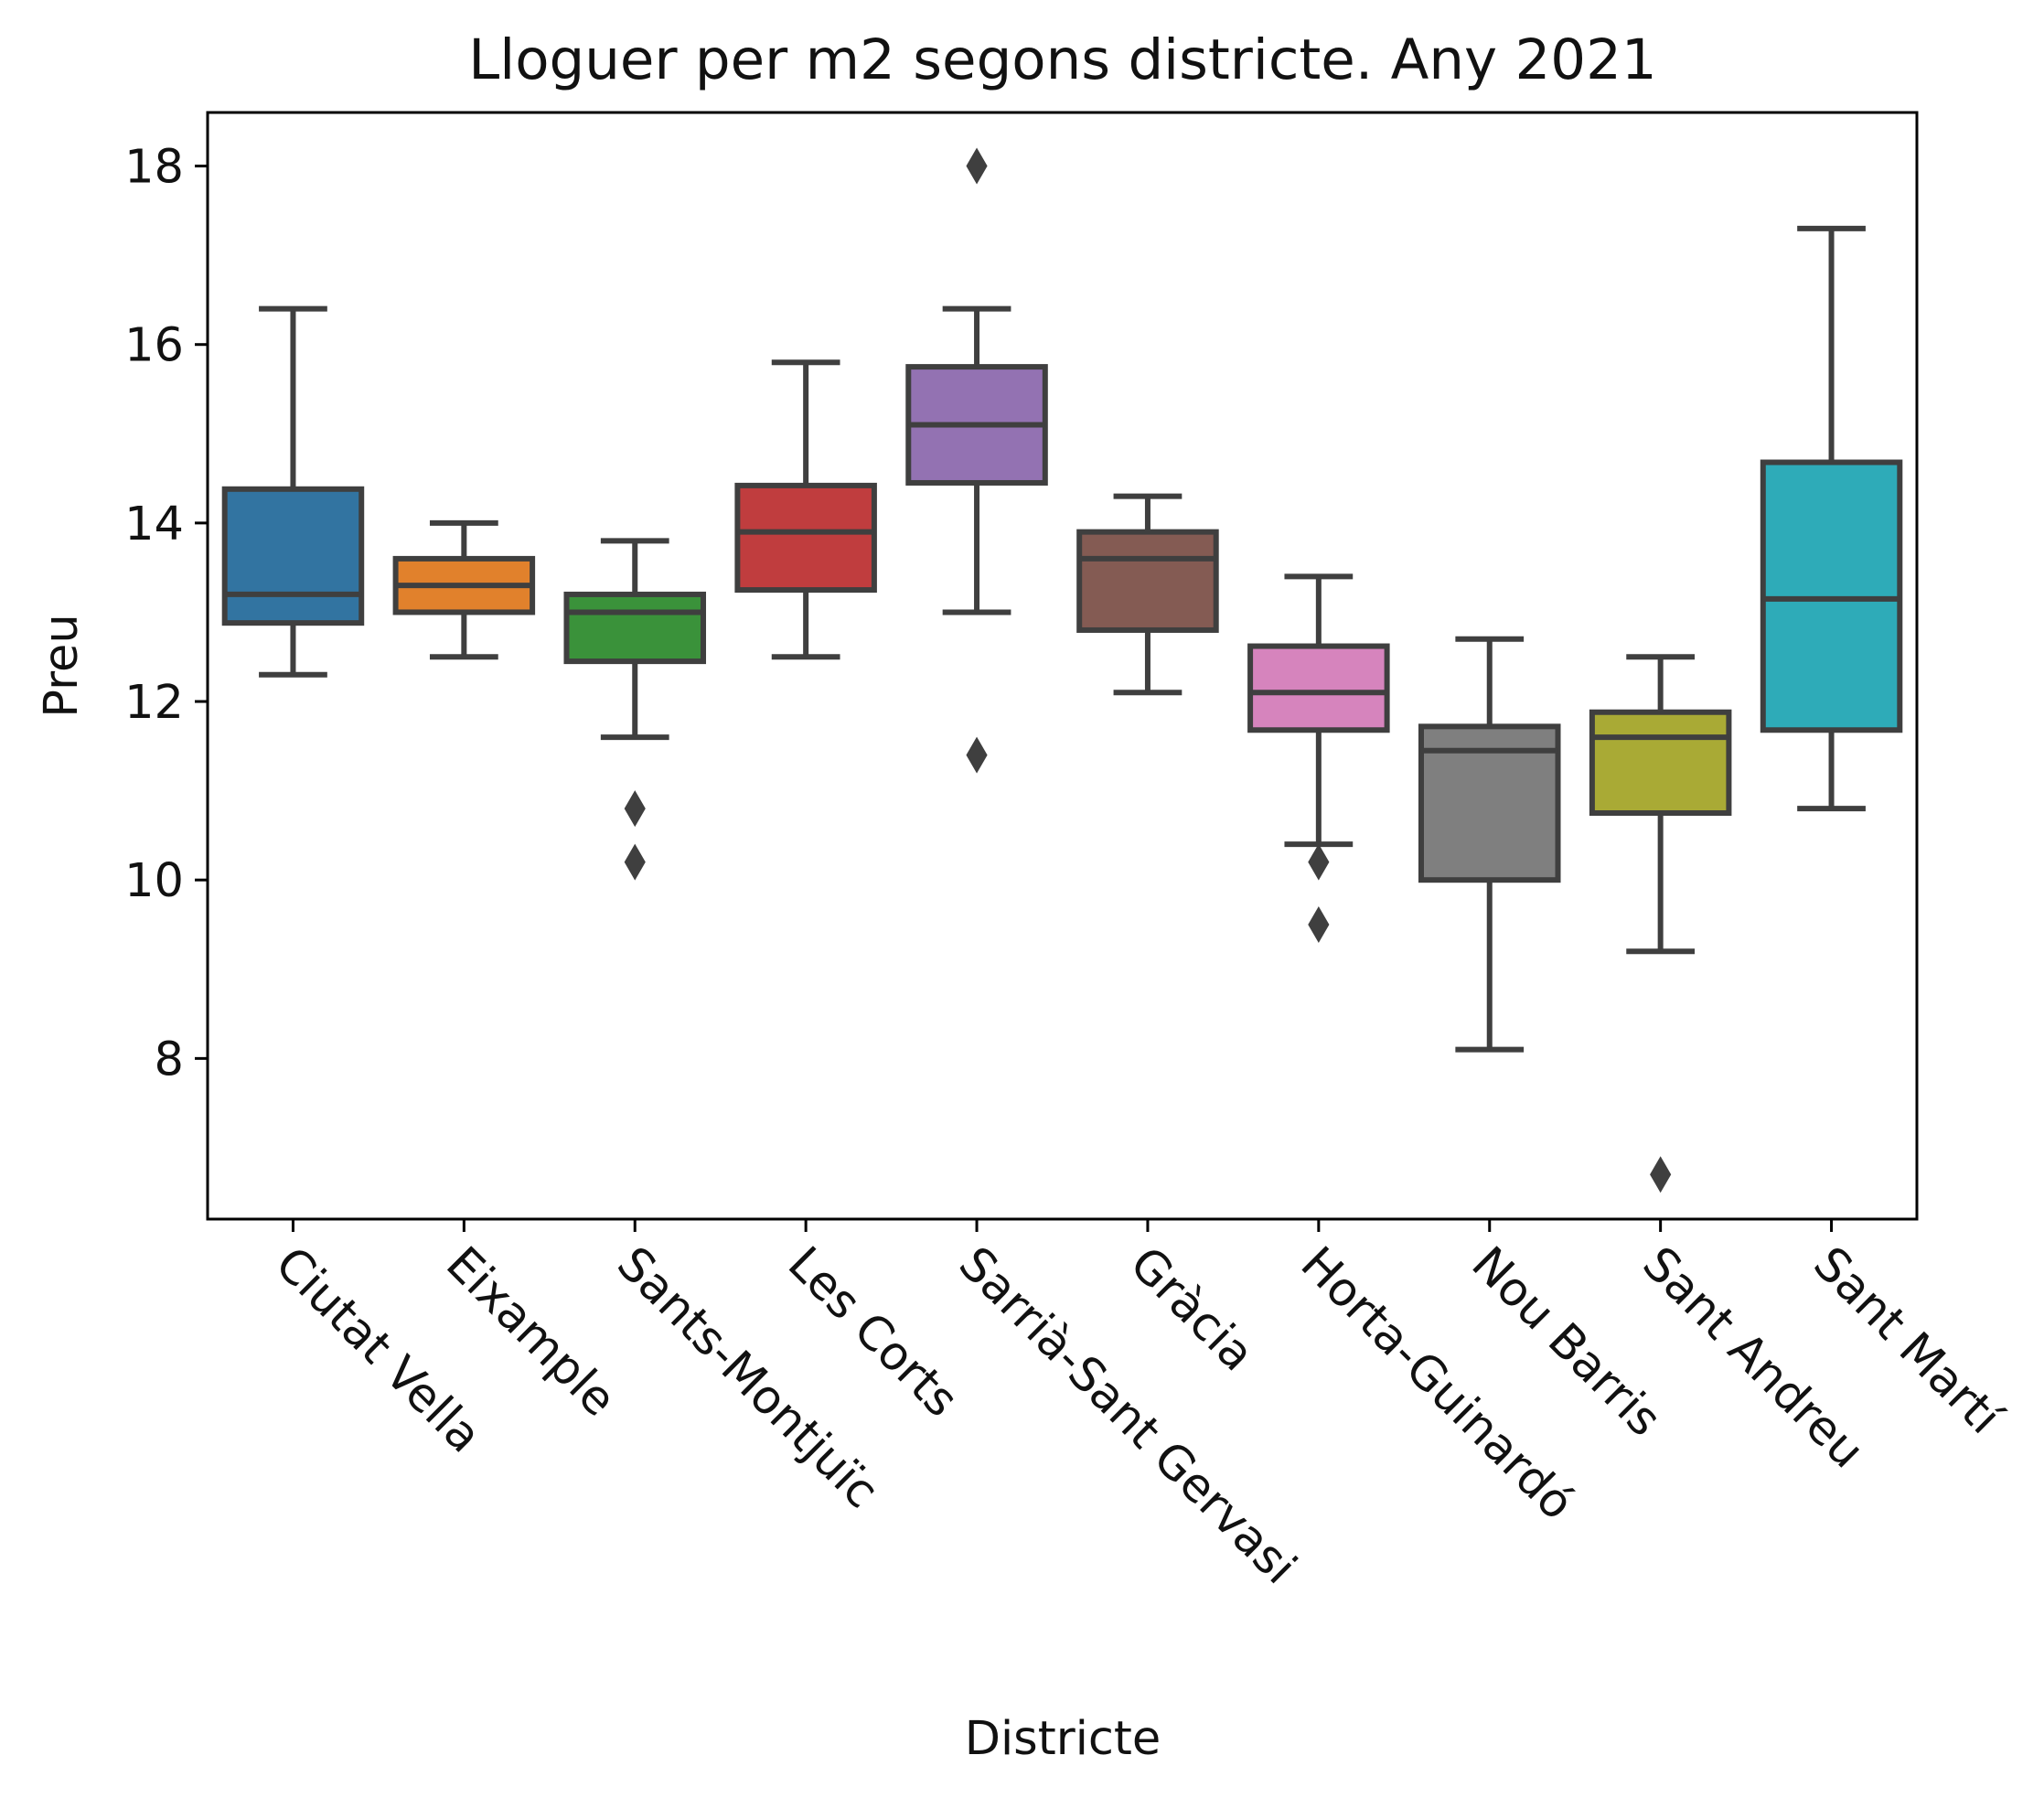 This screenshot has height=1798, width=2044. I want to click on y-axis-label: Preu, so click(62, 665).